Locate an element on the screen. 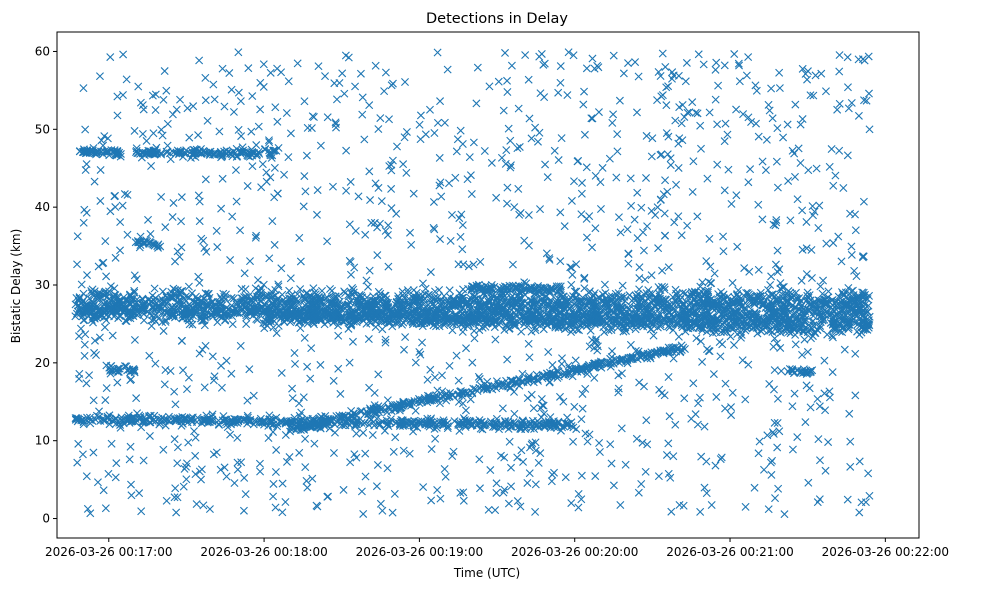 Image resolution: width=988 pixels, height=590 pixels. x-tick-label: 2026-03-26 00:18:00 is located at coordinates (263, 552).